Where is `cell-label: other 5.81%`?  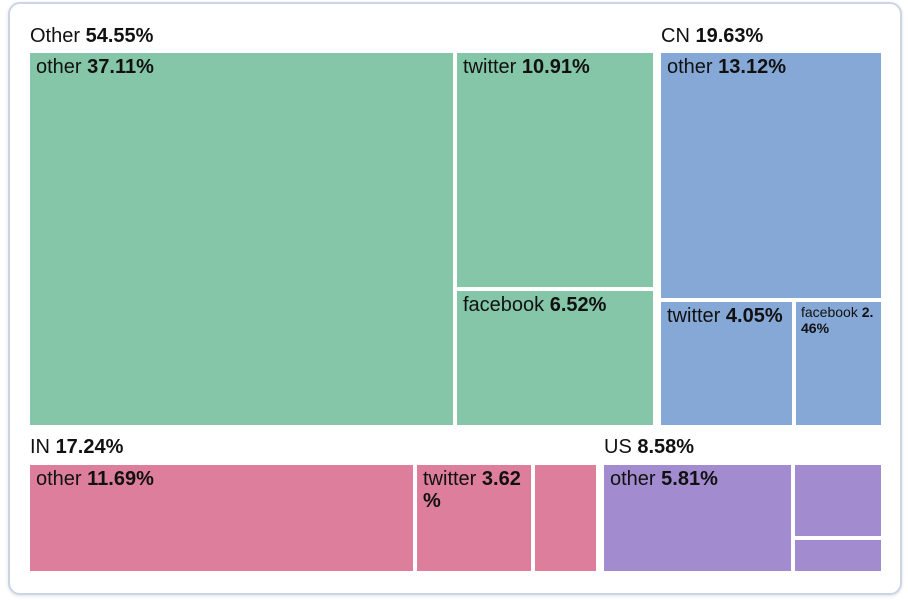
cell-label: other 5.81% is located at coordinates (697, 479).